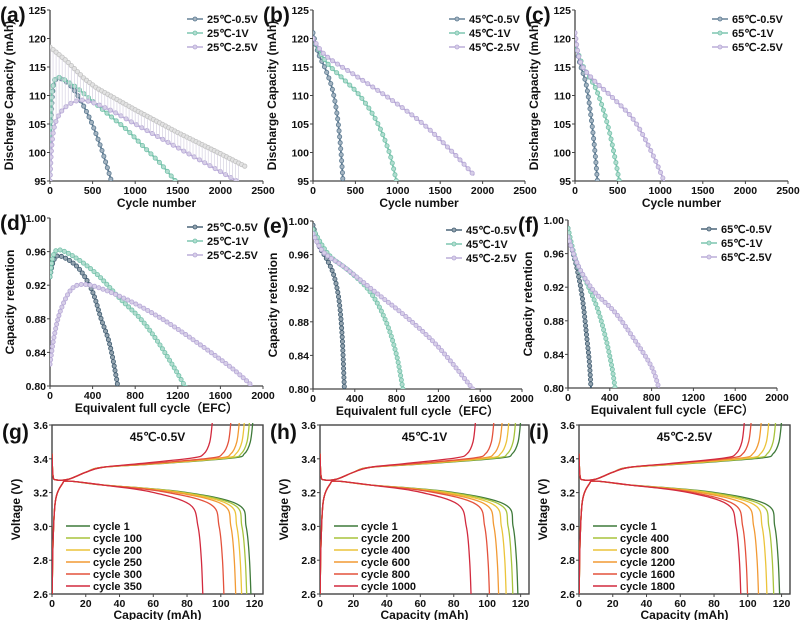 The height and width of the screenshot is (620, 801). I want to click on y-tick-label: 0.96, so click(36, 253).